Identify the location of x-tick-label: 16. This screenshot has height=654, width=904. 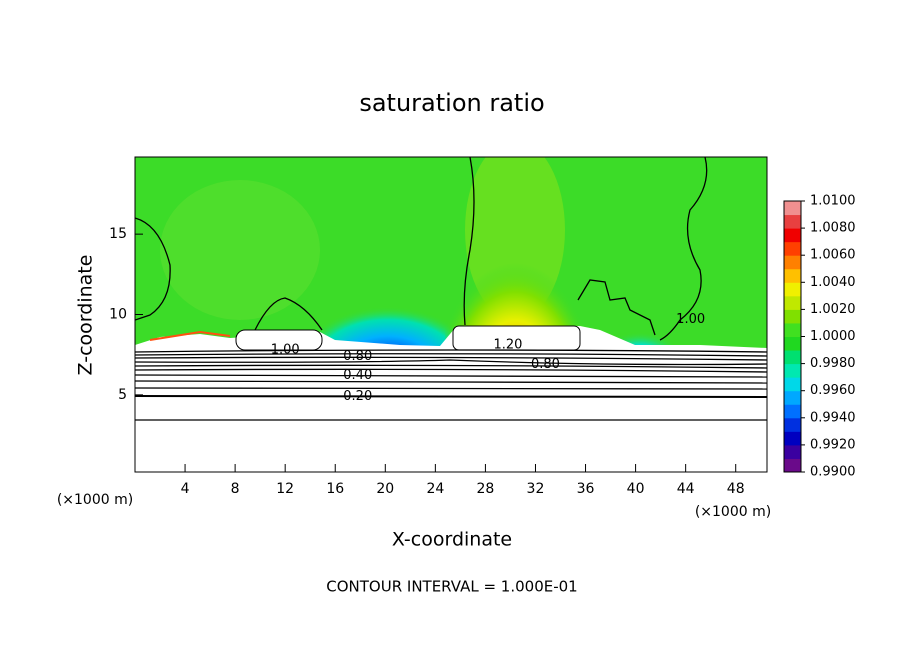
(335, 489).